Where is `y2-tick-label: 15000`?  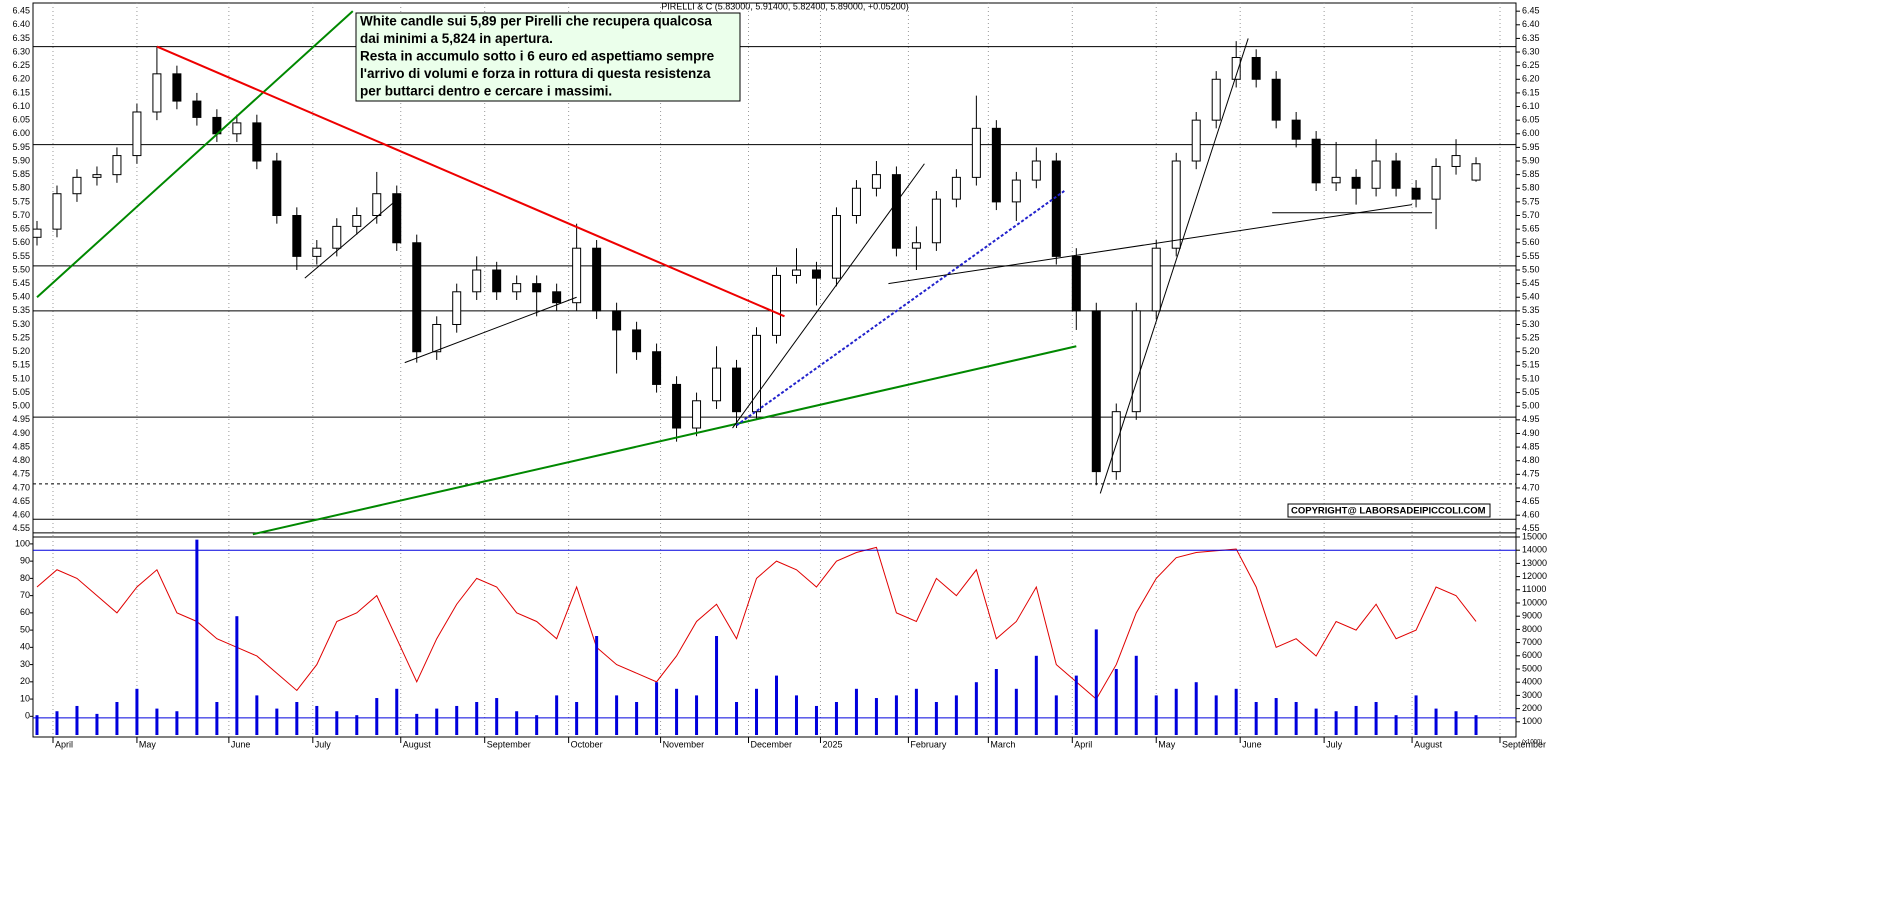
y2-tick-label: 15000 is located at coordinates (1534, 536).